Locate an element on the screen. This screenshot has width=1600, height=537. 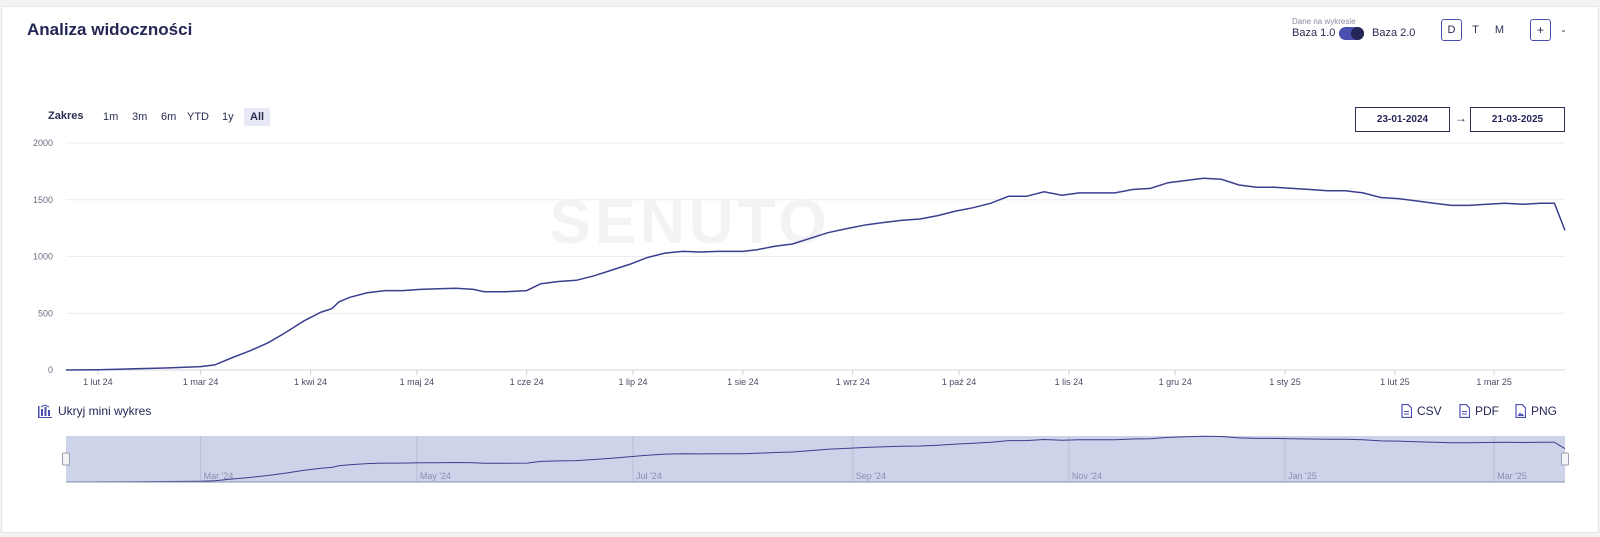
x-tick-label: 1 paź 24 is located at coordinates (959, 382).